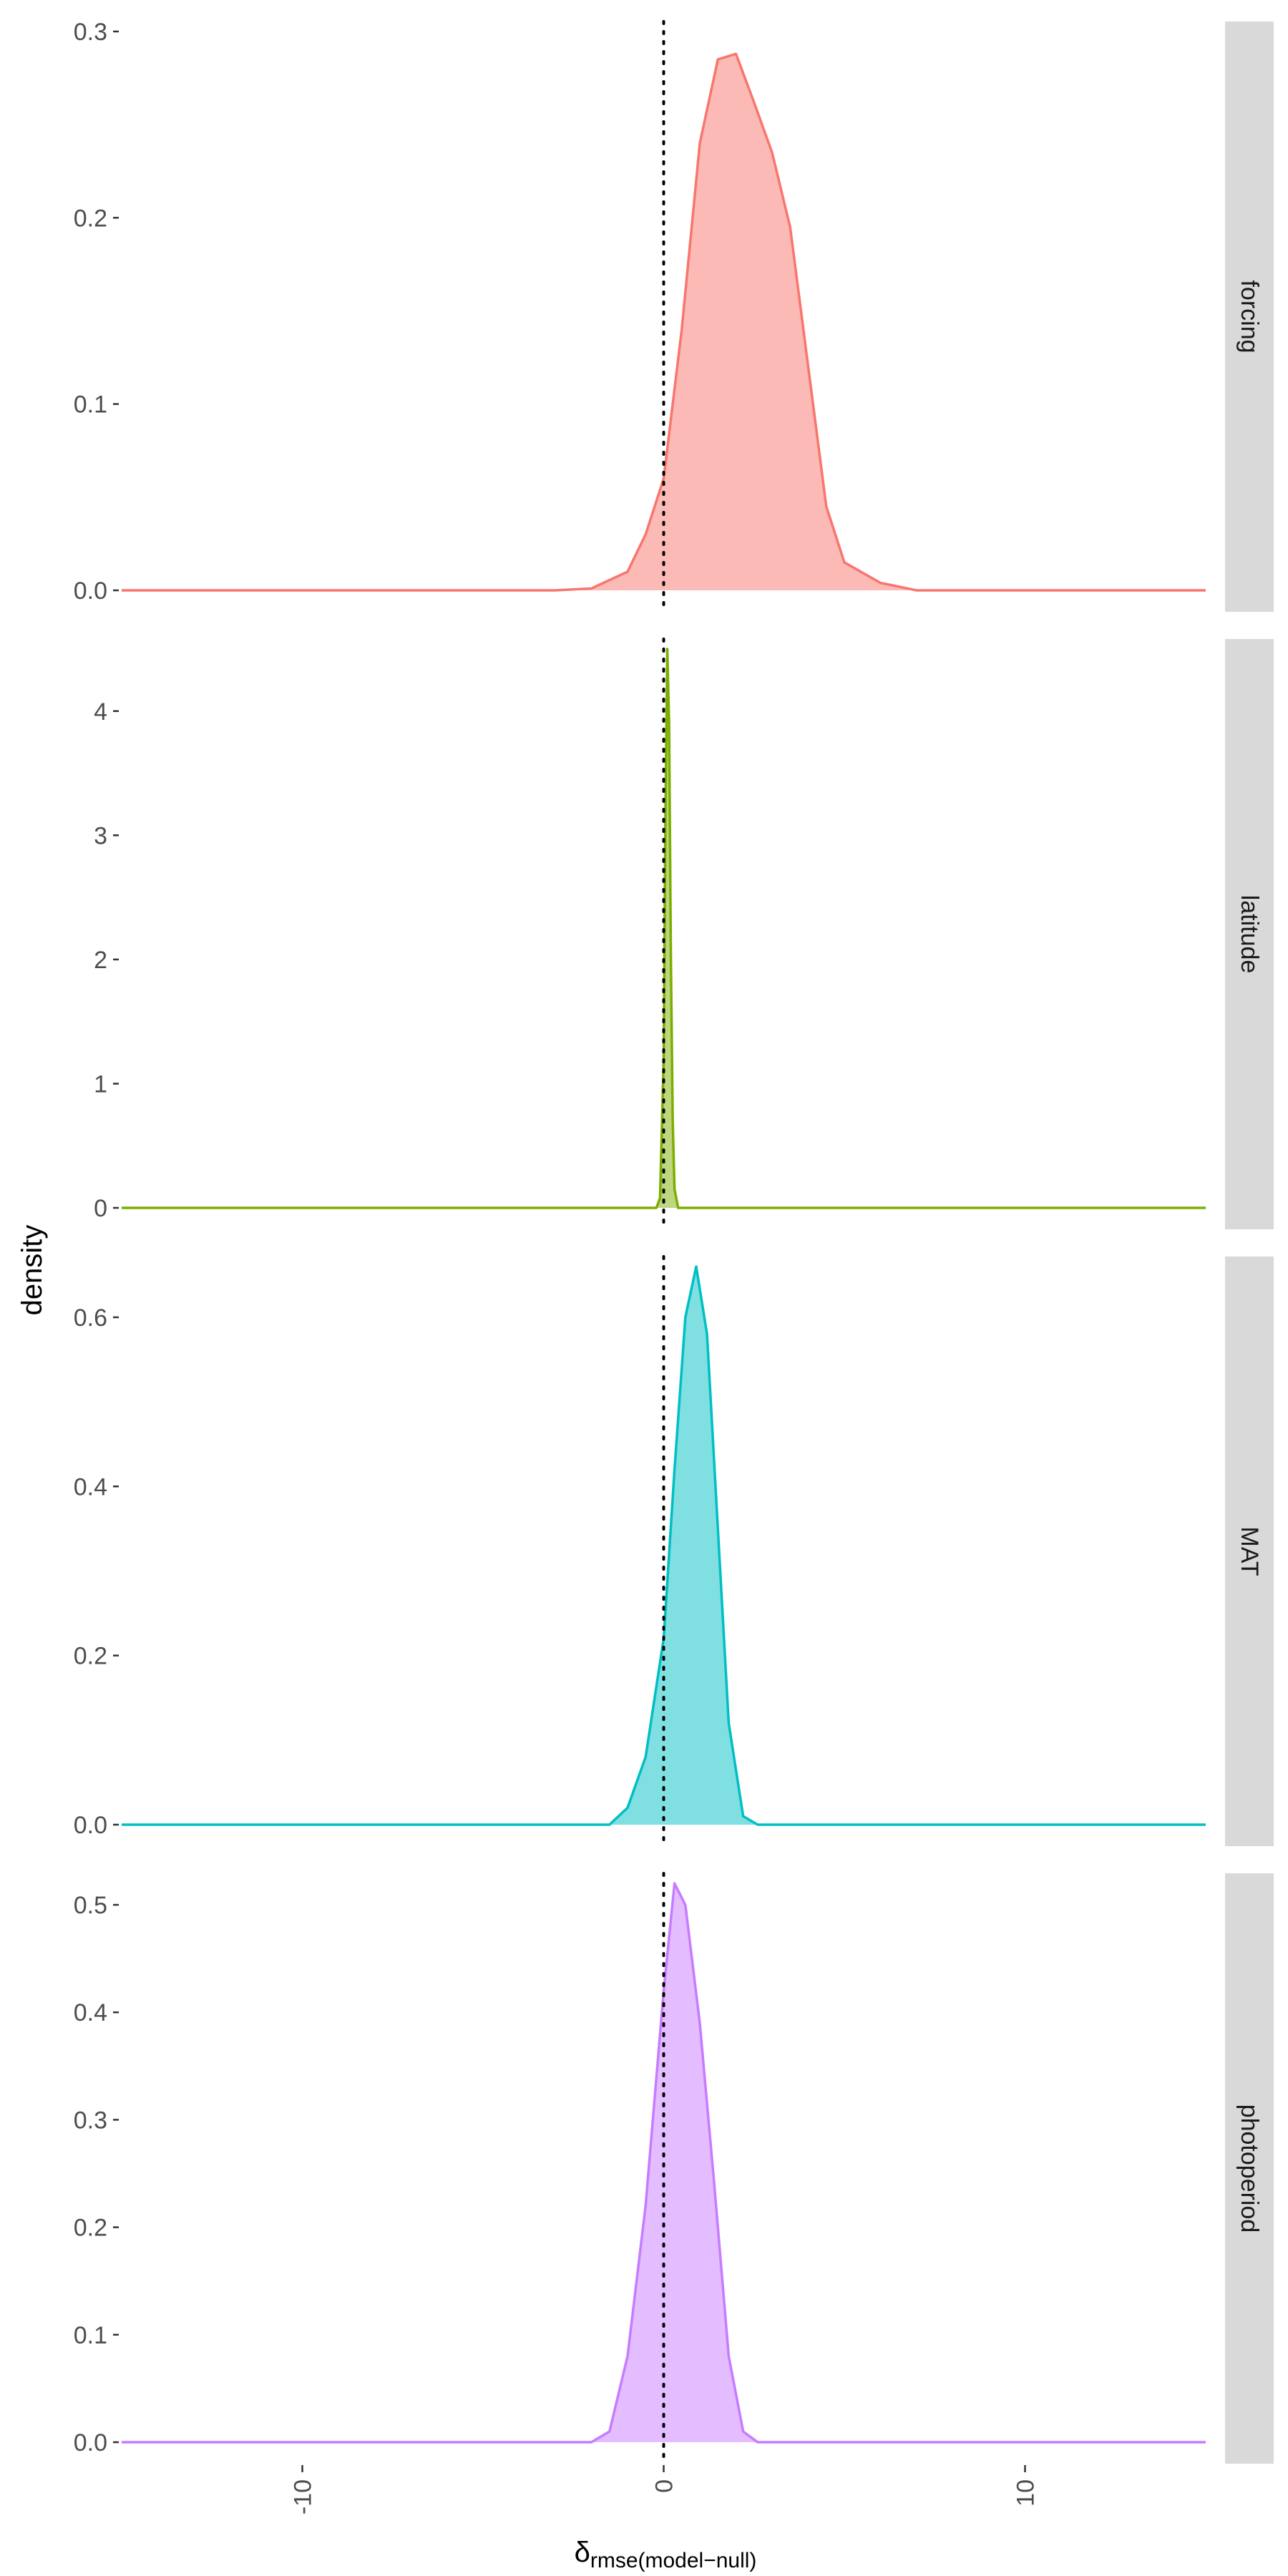 This screenshot has width=1288, height=2576. I want to click on x-axis-title: δrmse(model−null), so click(666, 2554).